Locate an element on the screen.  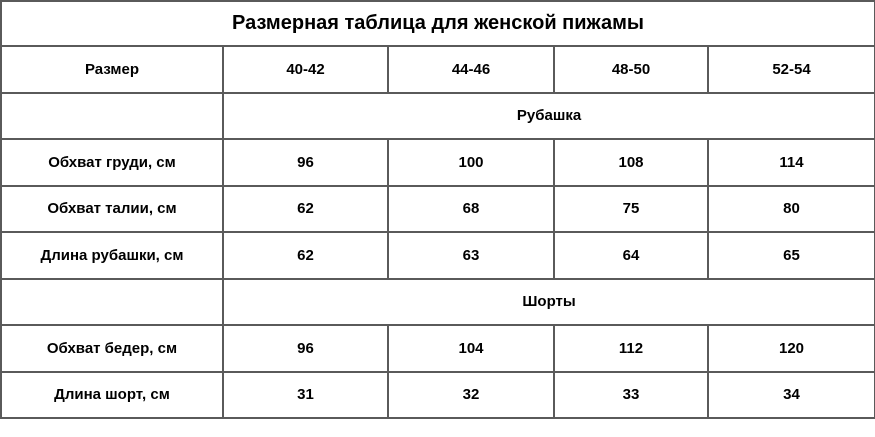
table-row: Длина рубашки, см 62 63 64 65 is located at coordinates (437, 255).